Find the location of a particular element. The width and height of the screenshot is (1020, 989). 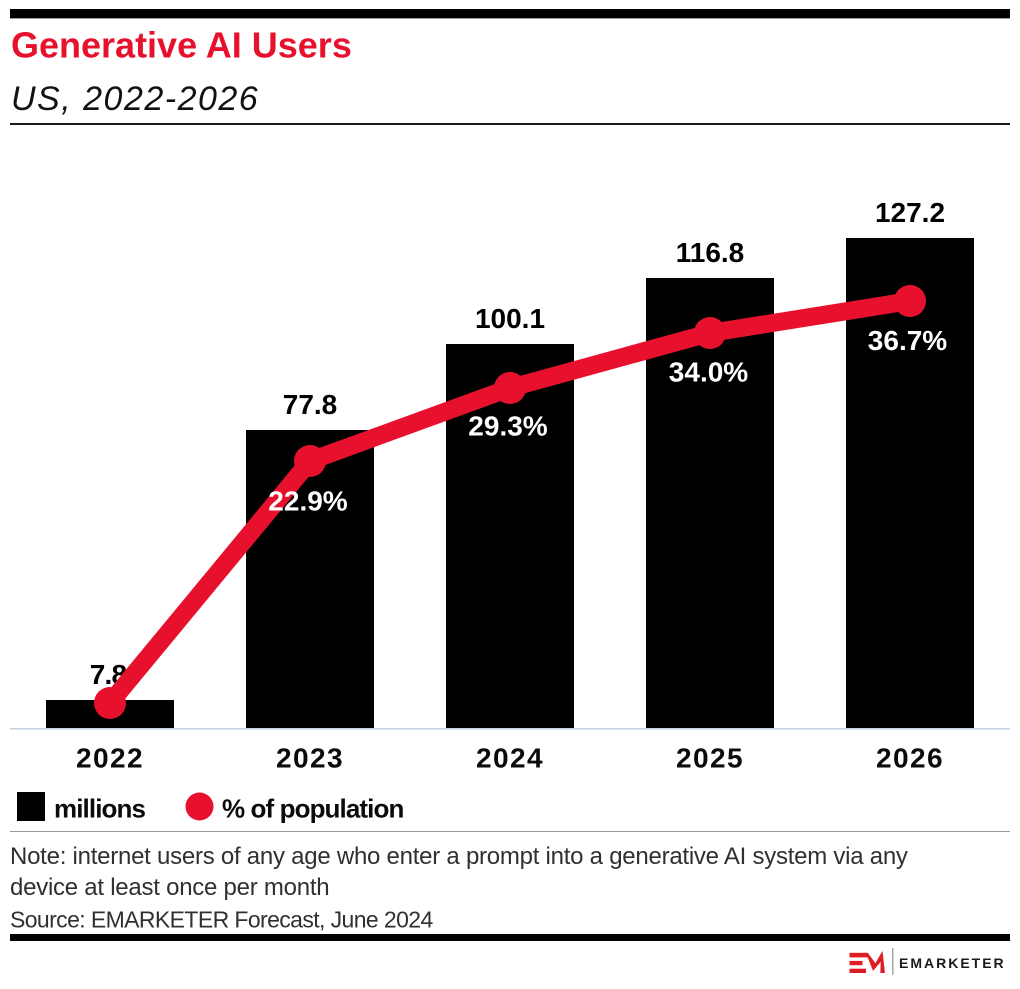

svg-text: Generative AI Users is located at coordinates (181, 45).